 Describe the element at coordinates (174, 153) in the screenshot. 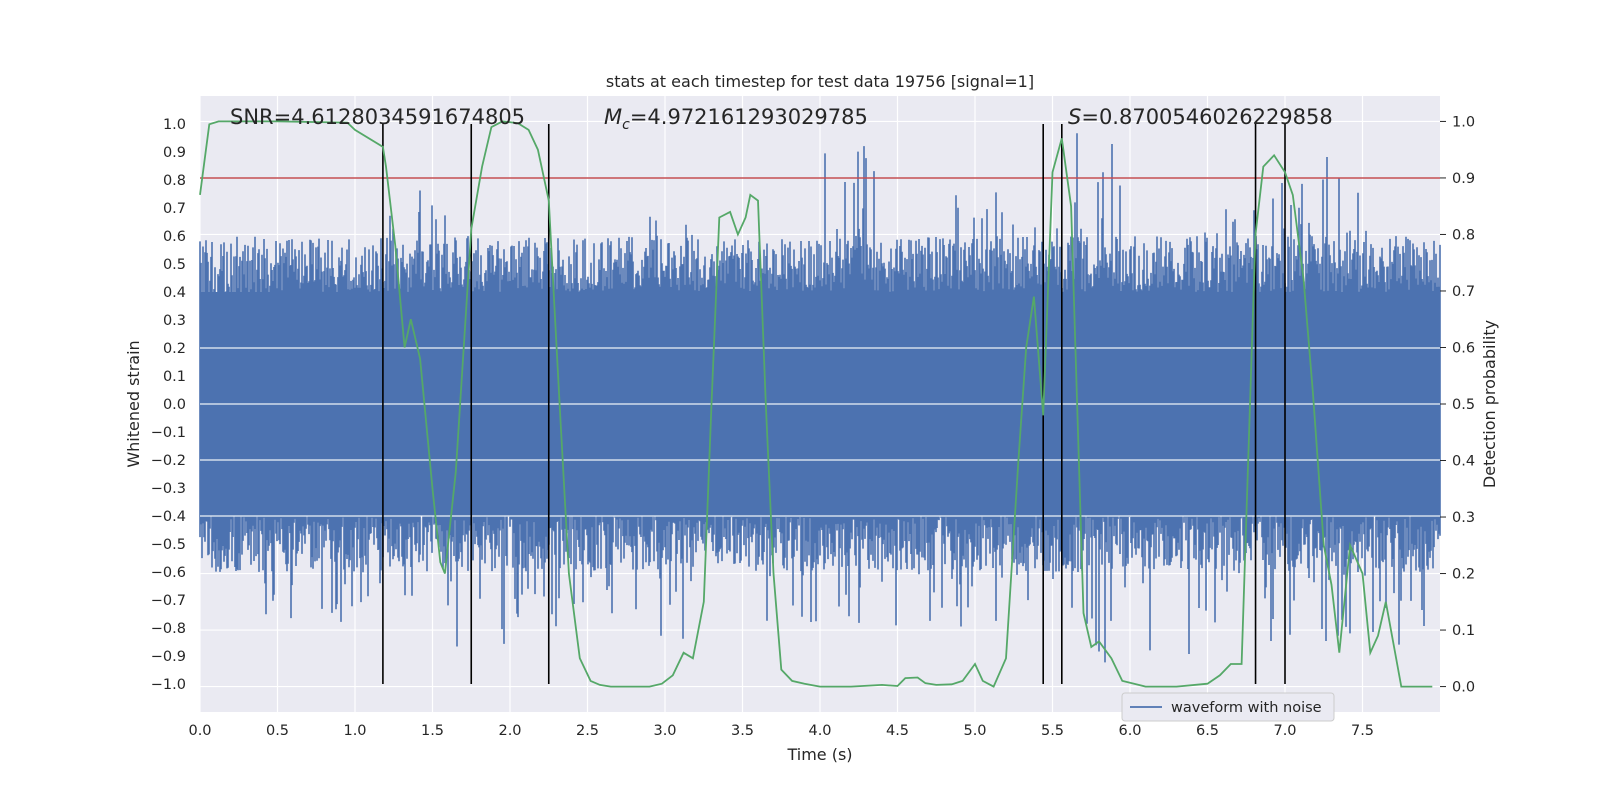

I see `y-tick-label: 0.9` at that location.